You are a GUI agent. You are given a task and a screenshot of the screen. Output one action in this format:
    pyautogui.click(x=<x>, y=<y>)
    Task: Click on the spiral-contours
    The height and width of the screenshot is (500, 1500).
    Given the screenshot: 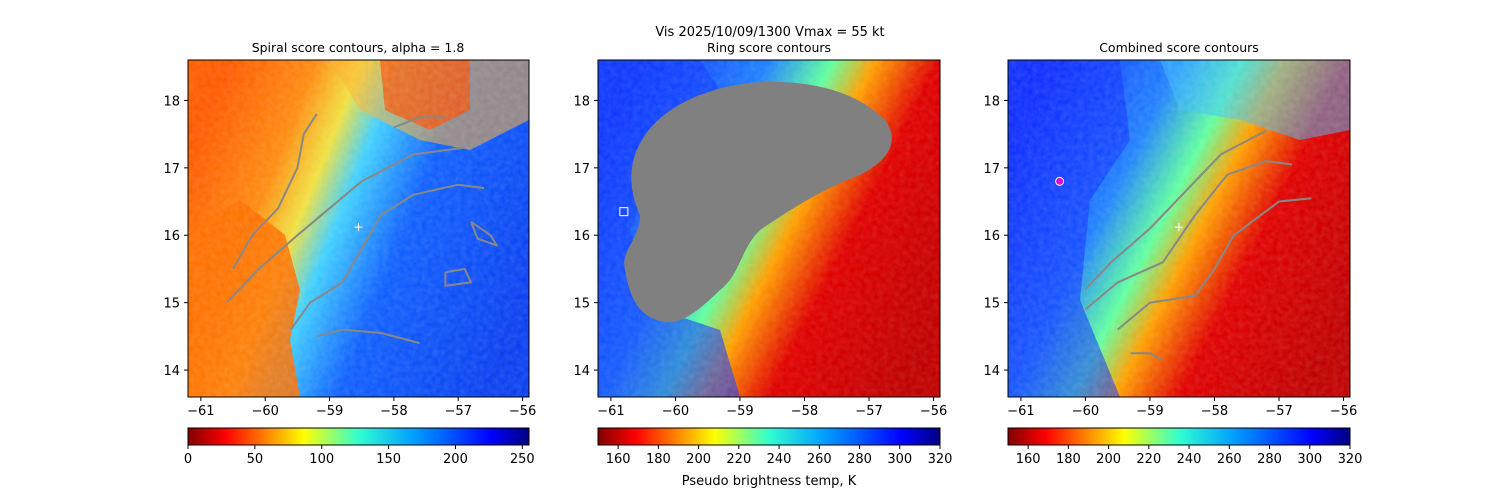 What is the action you would take?
    pyautogui.click(x=361, y=229)
    